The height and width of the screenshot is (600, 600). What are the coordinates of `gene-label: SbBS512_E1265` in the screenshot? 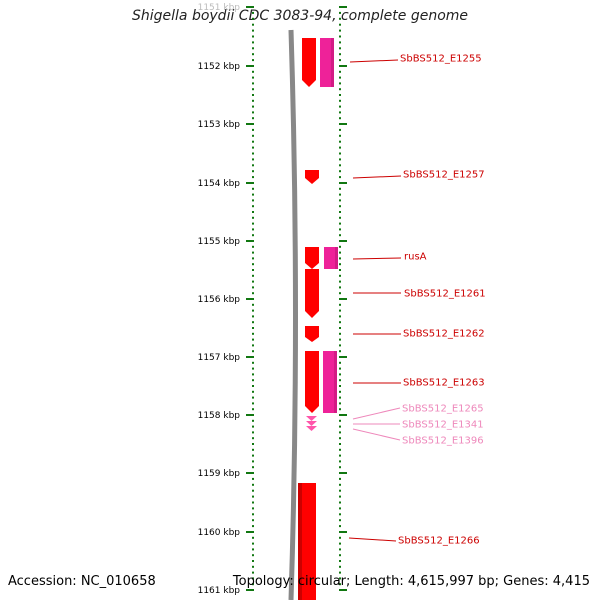 It's located at (443, 409).